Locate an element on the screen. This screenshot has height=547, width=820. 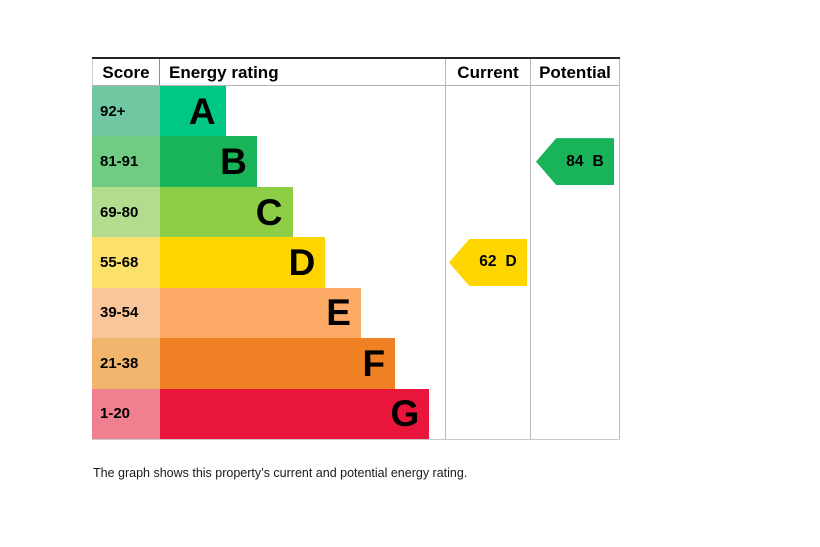
potential-rating-band: B is located at coordinates (598, 161).